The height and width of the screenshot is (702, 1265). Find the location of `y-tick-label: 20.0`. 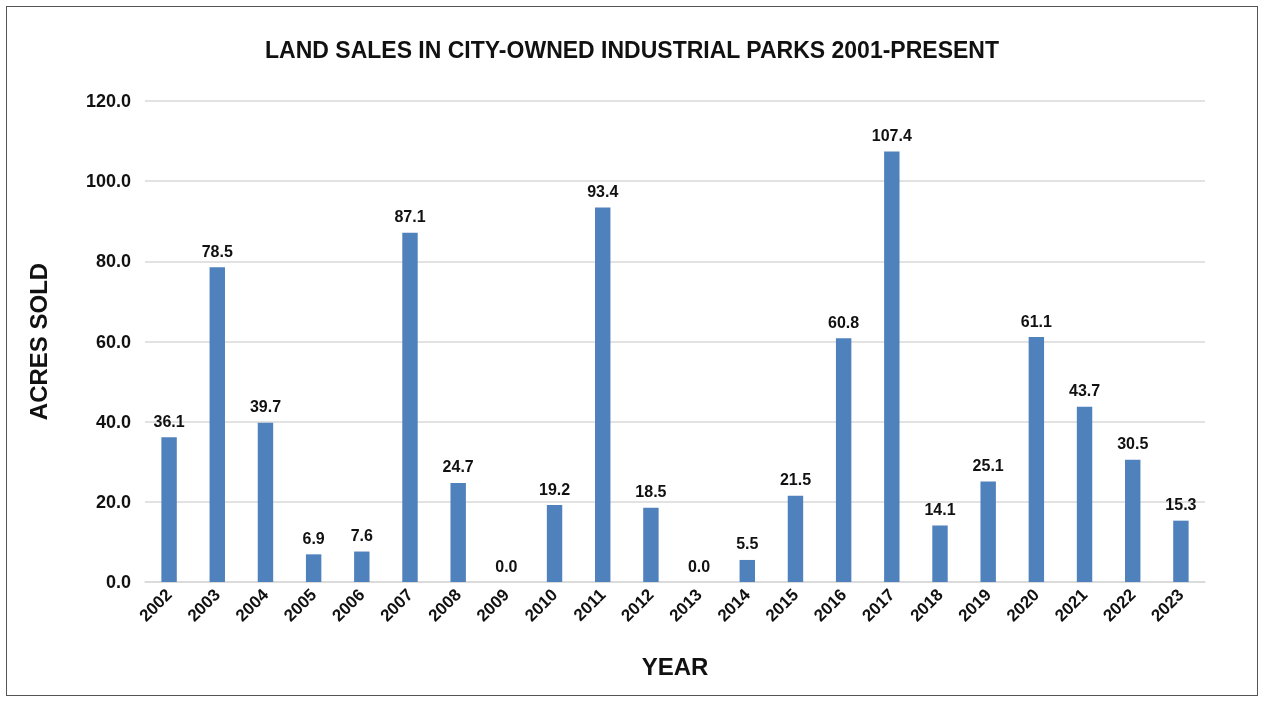

y-tick-label: 20.0 is located at coordinates (113, 501).